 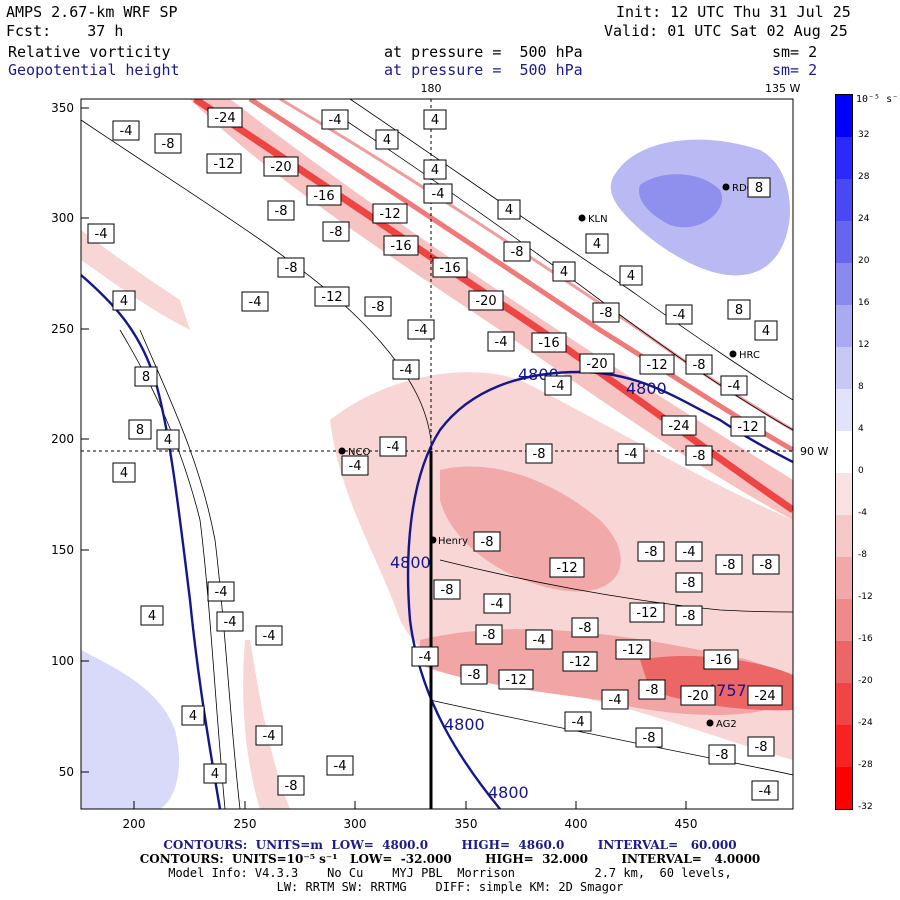 What do you see at coordinates (576, 824) in the screenshot?
I see `x-tick: 400` at bounding box center [576, 824].